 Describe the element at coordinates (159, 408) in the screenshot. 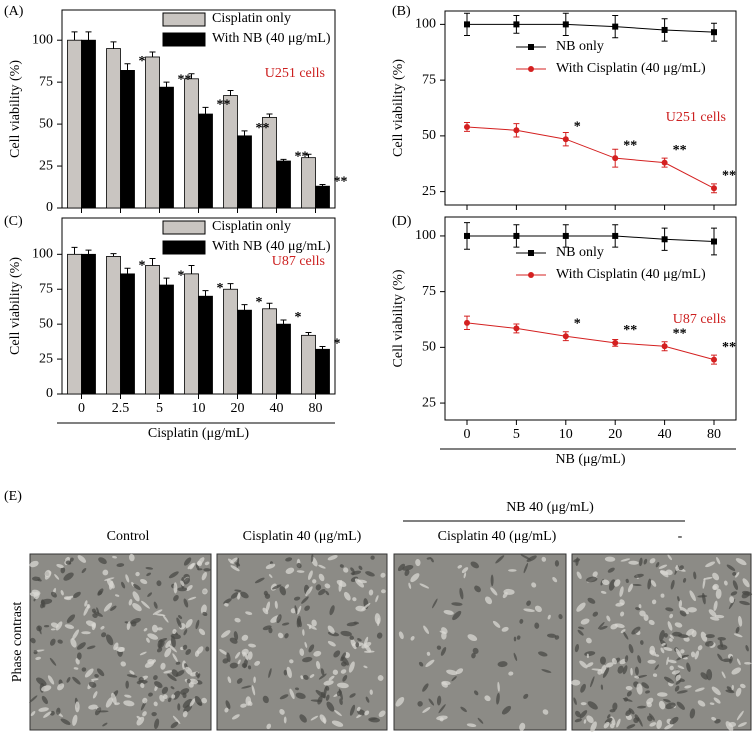

I see `x-tick-label: 5` at that location.